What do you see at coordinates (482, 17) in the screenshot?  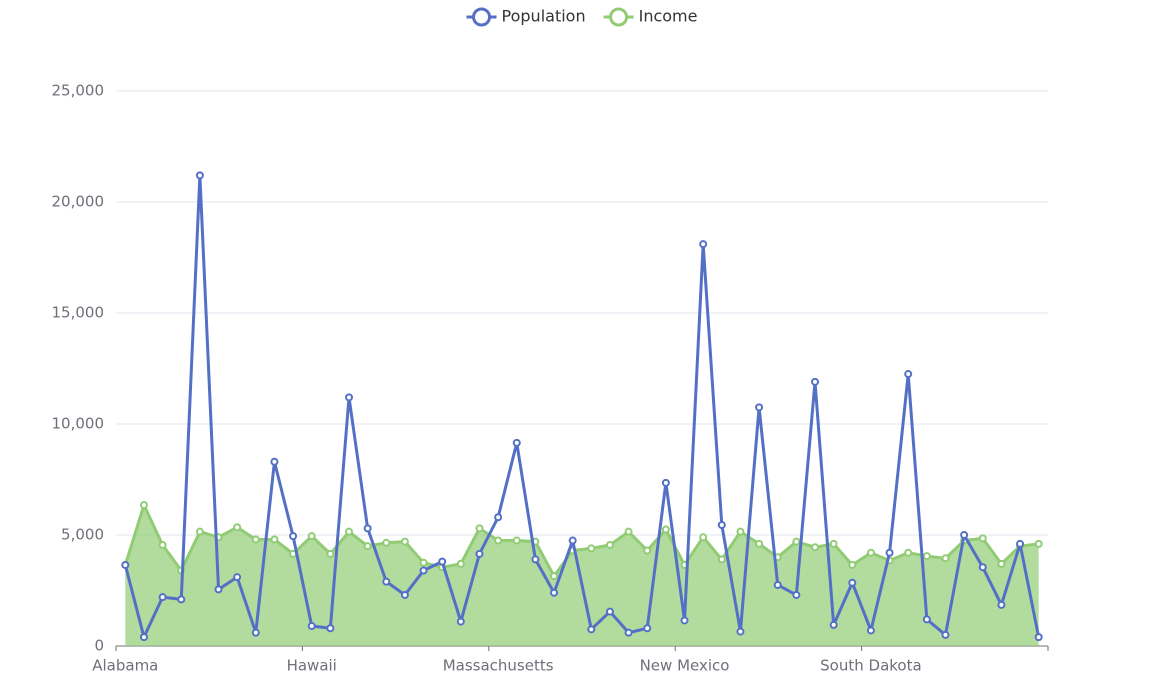 I see `legend-icon` at bounding box center [482, 17].